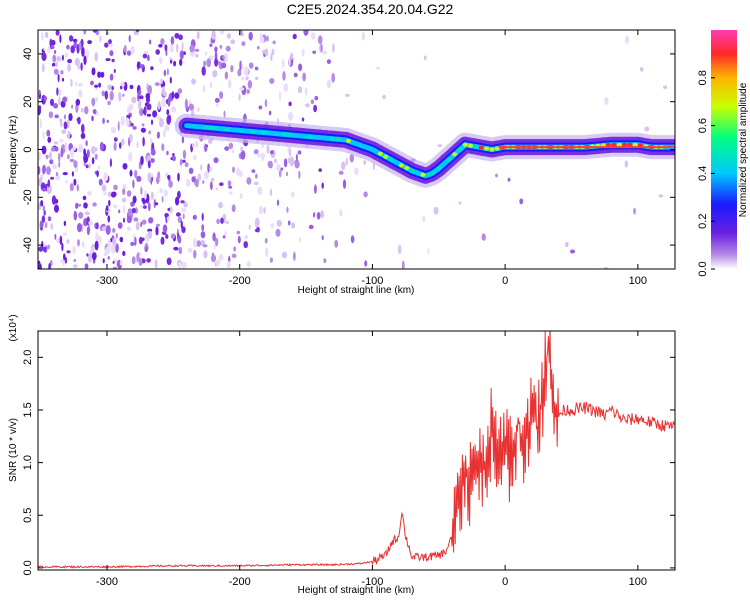 Image resolution: width=750 pixels, height=600 pixels. I want to click on y-tick-label: 20, so click(28, 102).